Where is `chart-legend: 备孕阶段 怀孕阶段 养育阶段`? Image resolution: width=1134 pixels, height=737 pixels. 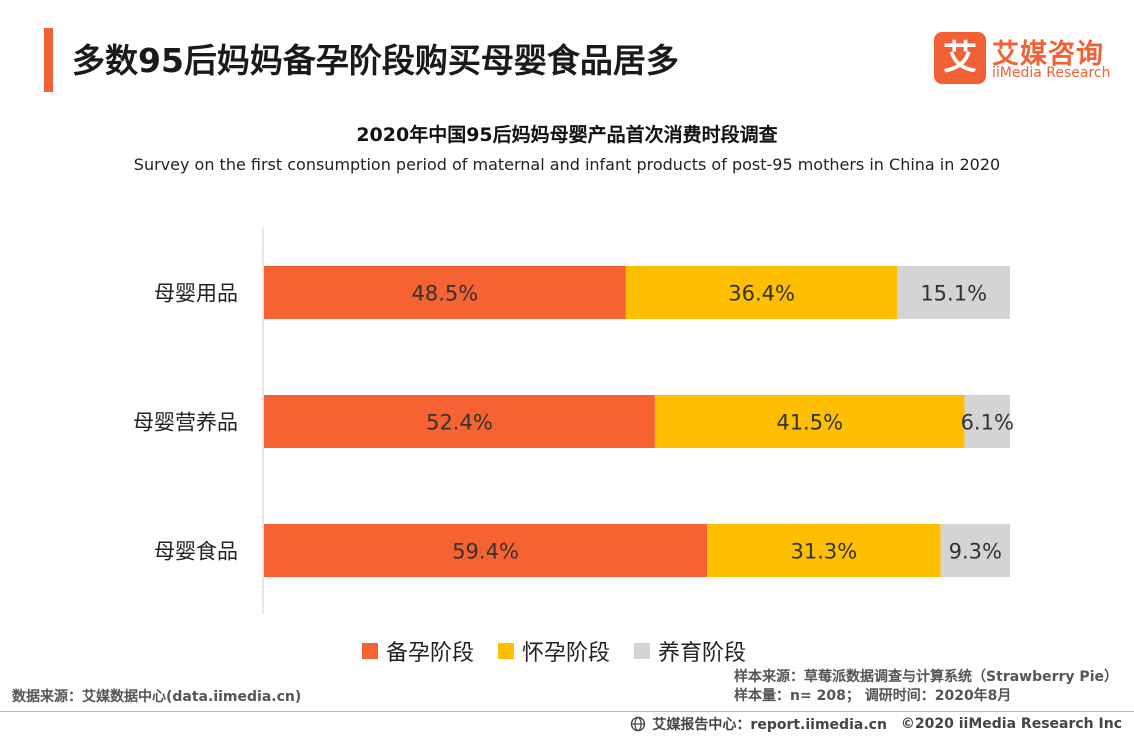
chart-legend: 备孕阶段 怀孕阶段 养育阶段 is located at coordinates (566, 651).